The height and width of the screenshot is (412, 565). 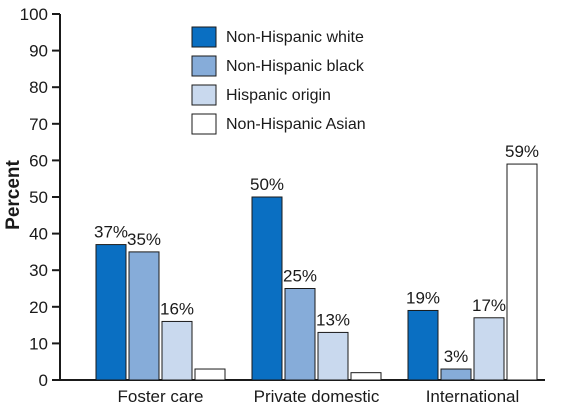 What do you see at coordinates (204, 124) in the screenshot?
I see `legend-swatch-non-hispanic-asian` at bounding box center [204, 124].